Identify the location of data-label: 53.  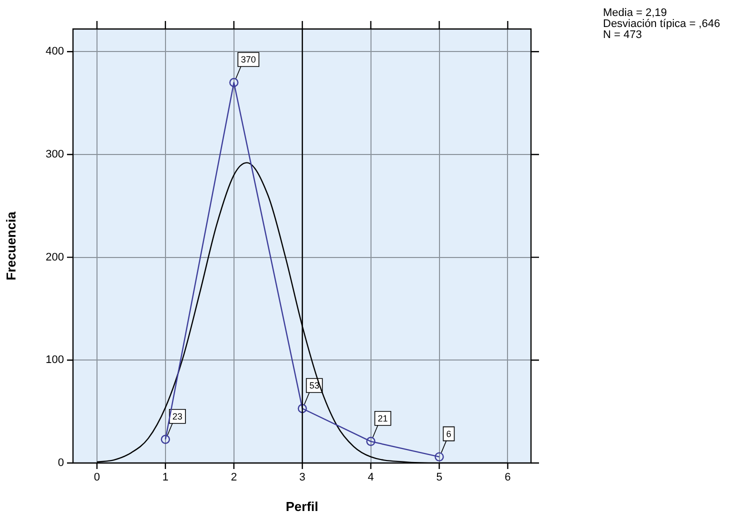
(314, 385).